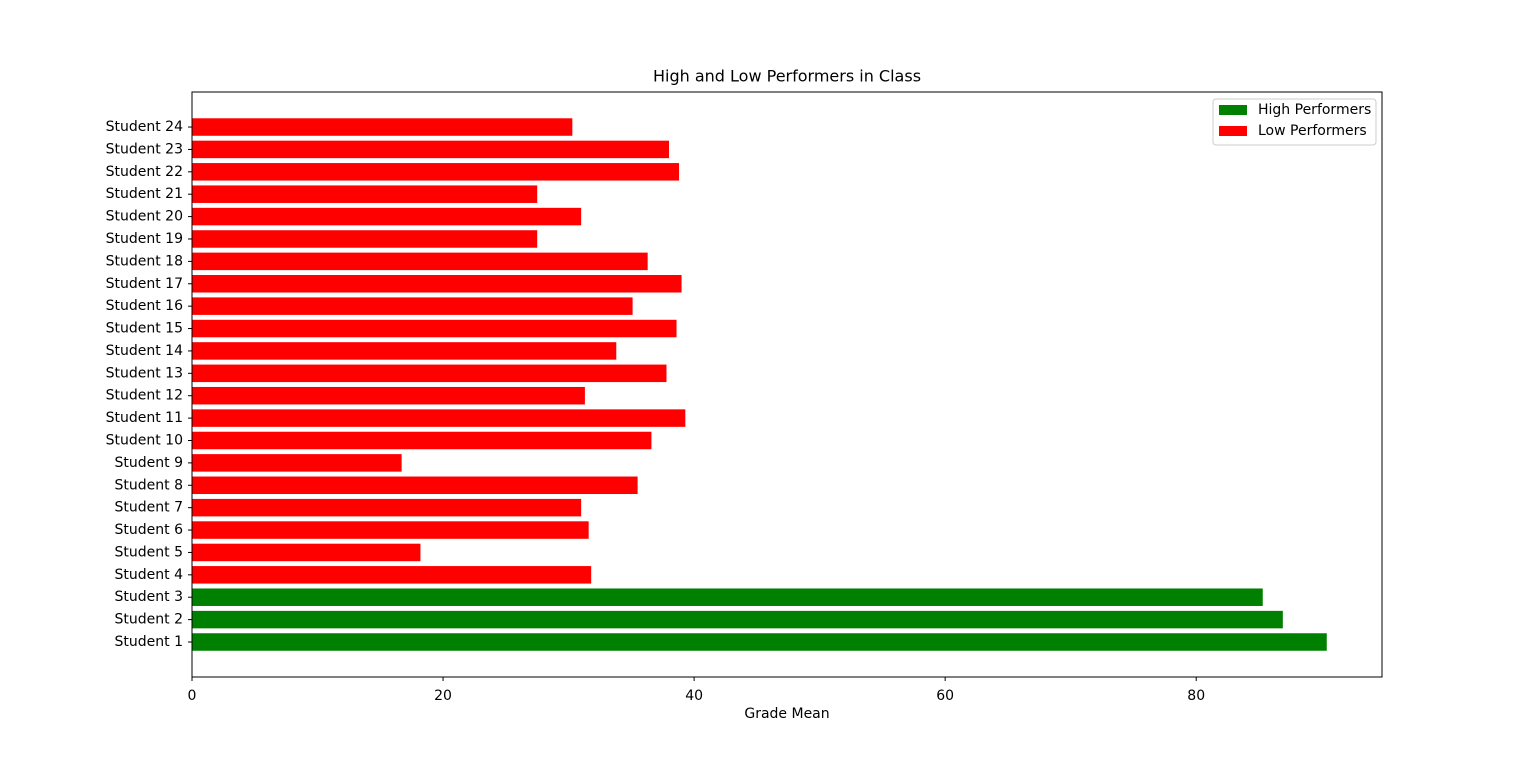  Describe the element at coordinates (144, 239) in the screenshot. I see `y-tick-label: Student 19` at that location.